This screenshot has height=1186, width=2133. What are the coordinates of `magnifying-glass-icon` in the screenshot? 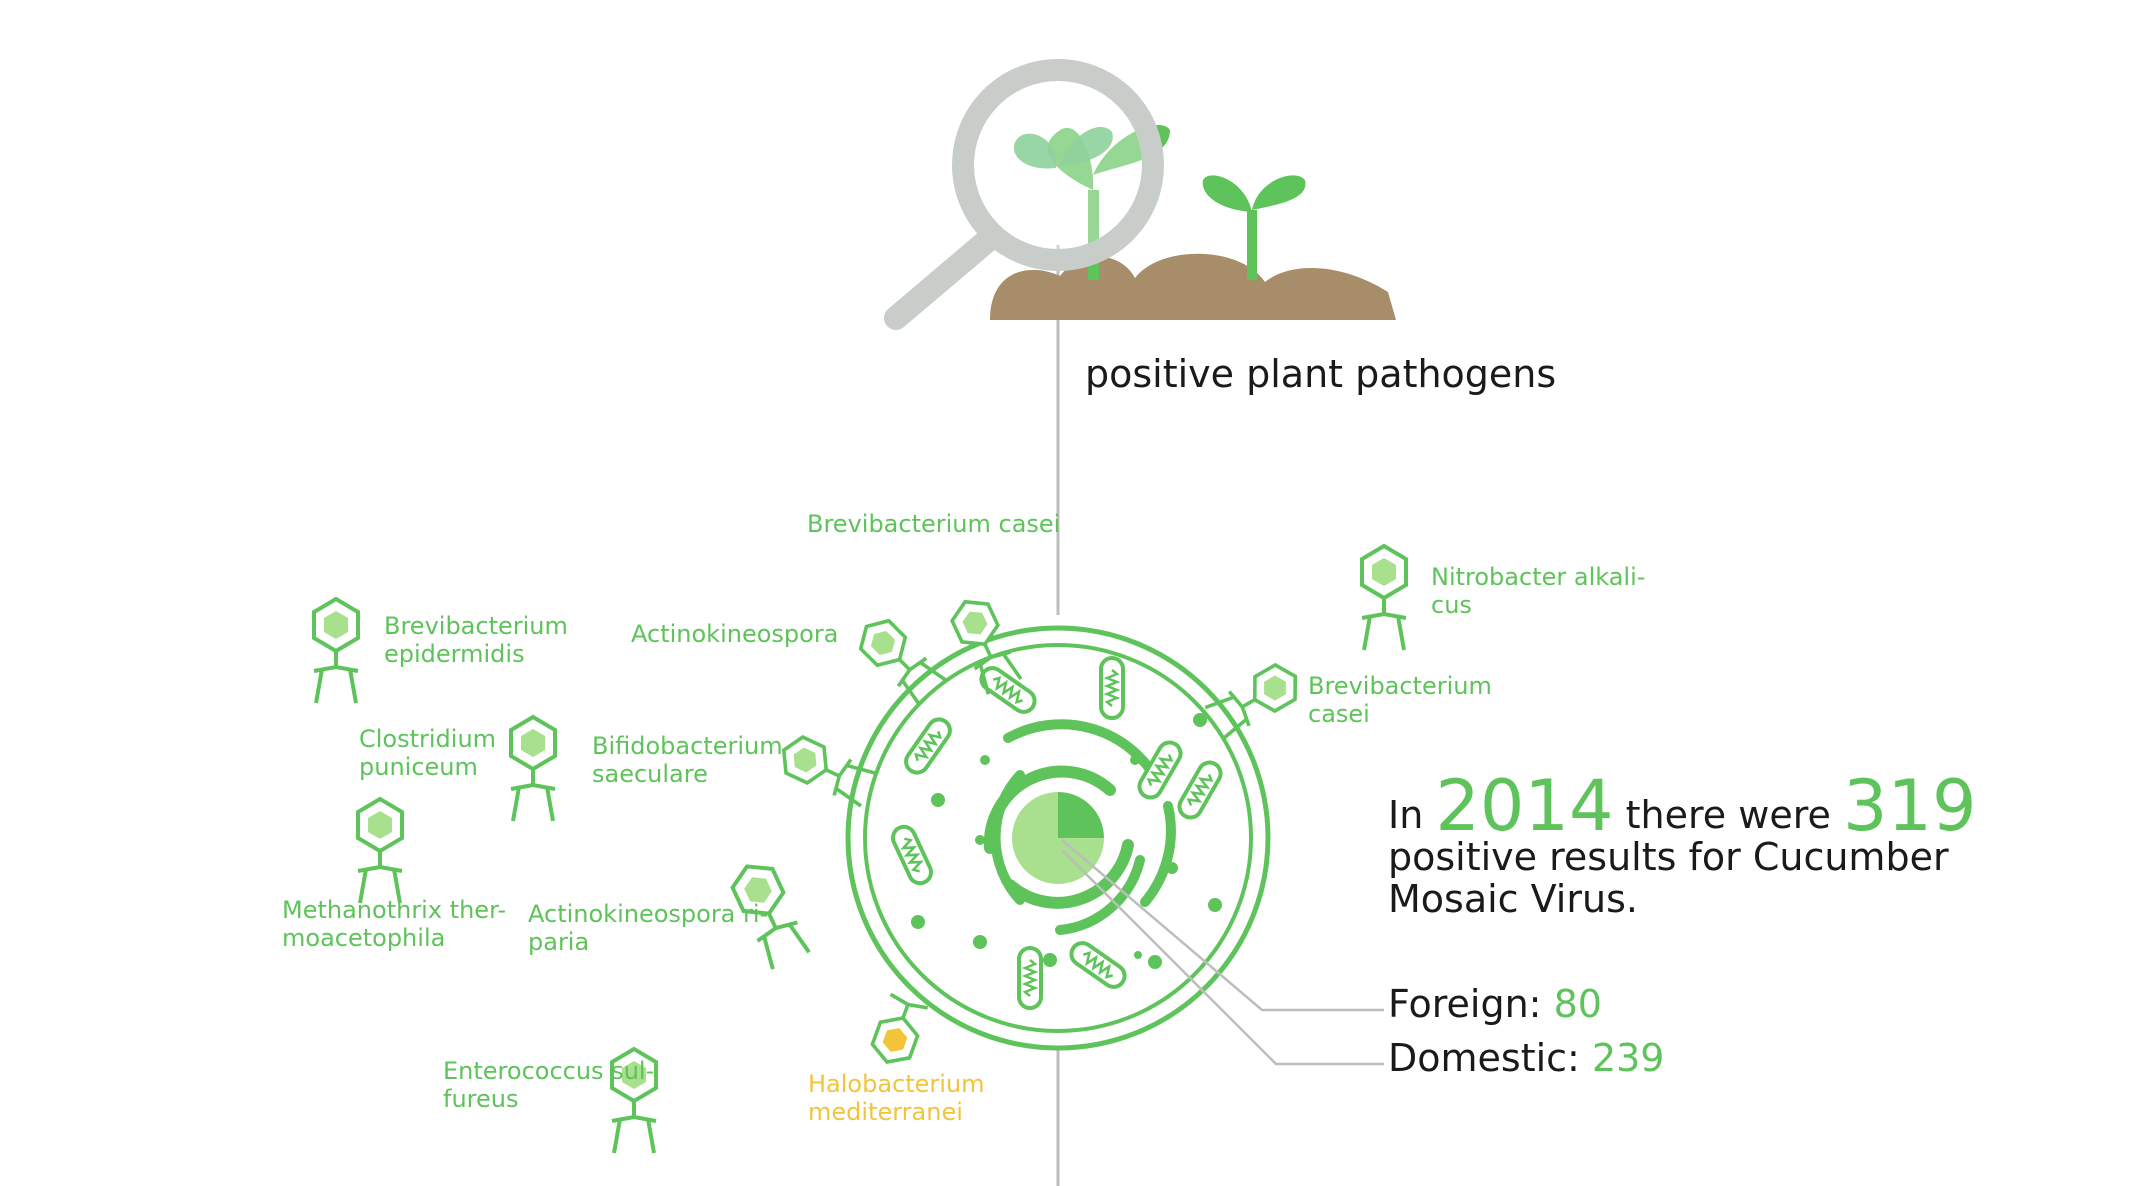 It's located at (1024, 194).